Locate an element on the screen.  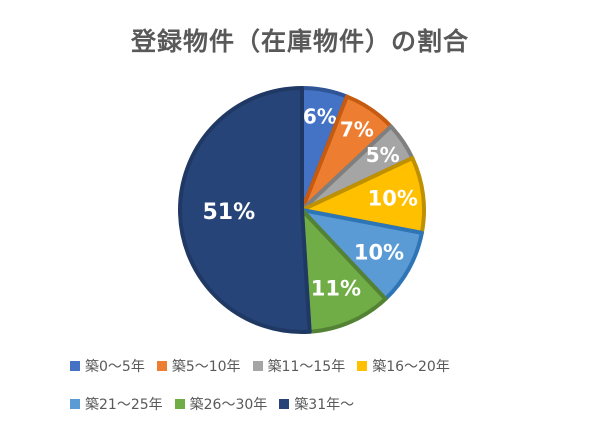
legend-item: 築31年～ is located at coordinates (316, 404).